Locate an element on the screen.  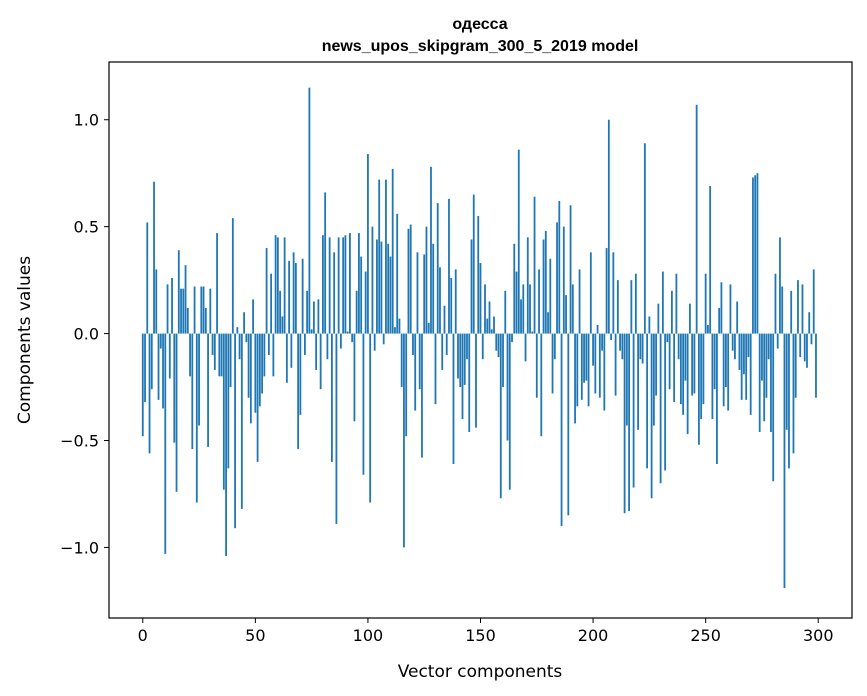
y-axis-label: Components values is located at coordinates (25, 340).